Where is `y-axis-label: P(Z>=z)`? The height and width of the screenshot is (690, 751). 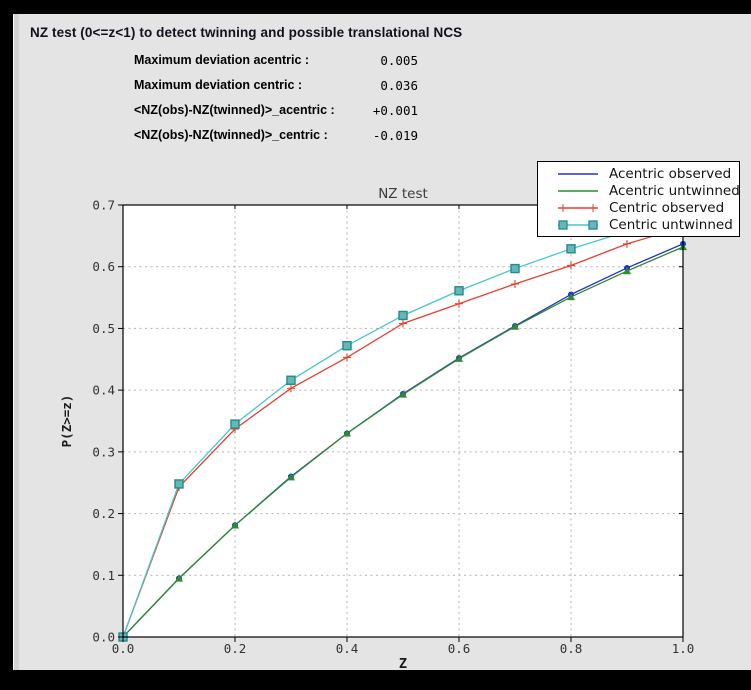
y-axis-label: P(Z>=z) is located at coordinates (66, 421).